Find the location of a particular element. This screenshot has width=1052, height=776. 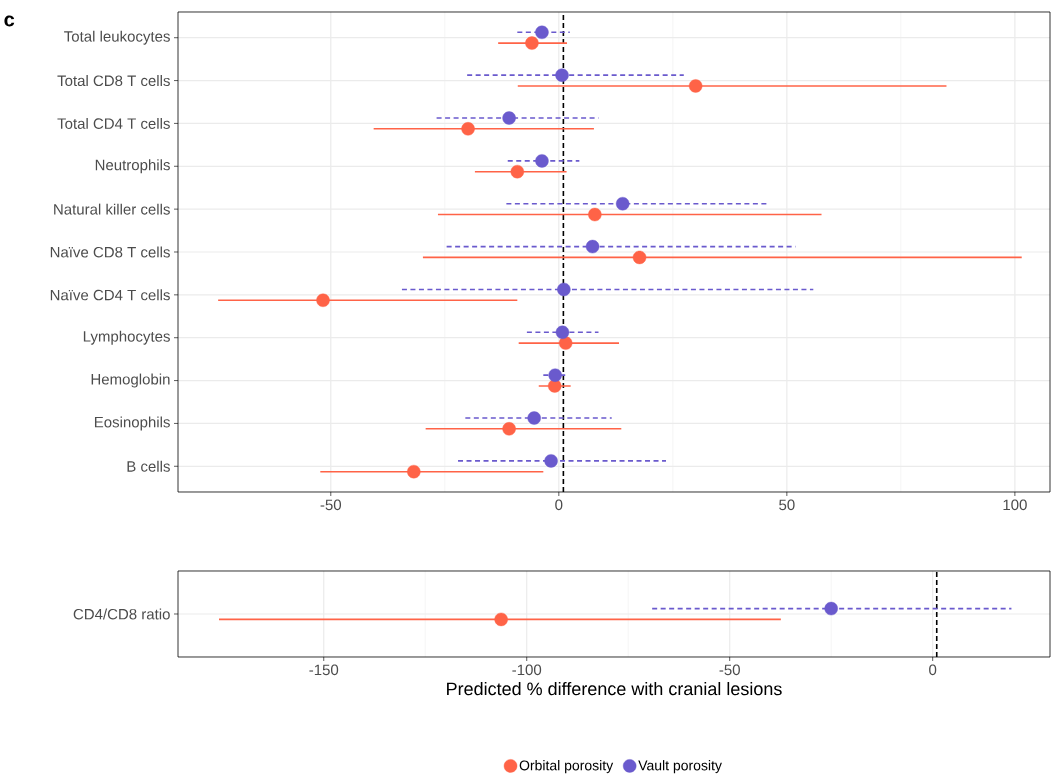

x-tick-label: -150 is located at coordinates (324, 670).